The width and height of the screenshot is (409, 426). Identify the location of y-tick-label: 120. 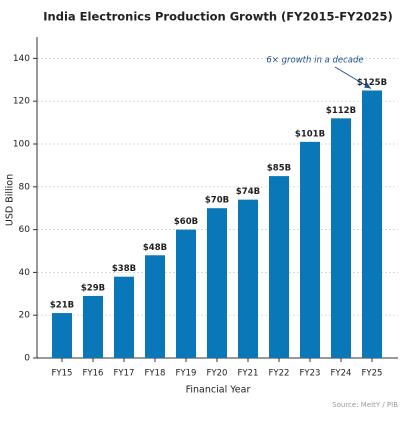
(21, 102).